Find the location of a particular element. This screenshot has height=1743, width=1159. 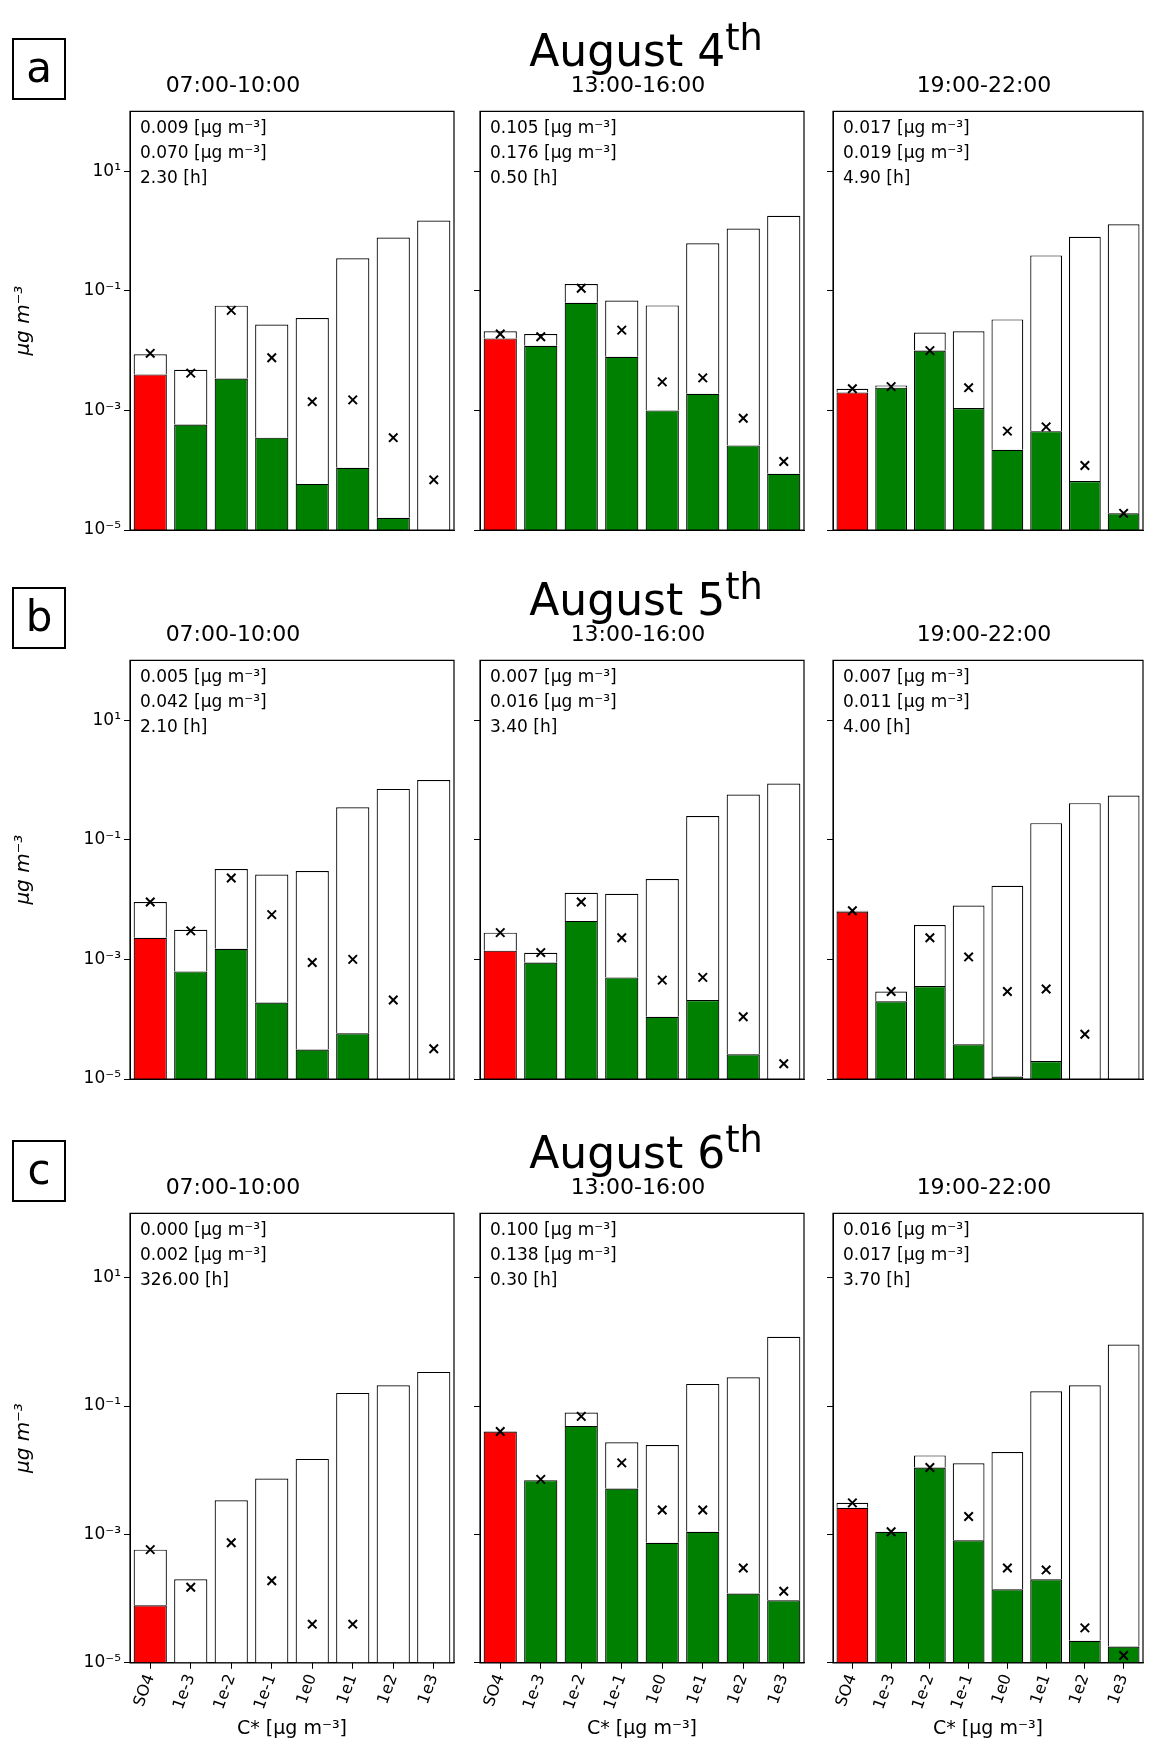

annotation: 3.70 [h] is located at coordinates (877, 1279).